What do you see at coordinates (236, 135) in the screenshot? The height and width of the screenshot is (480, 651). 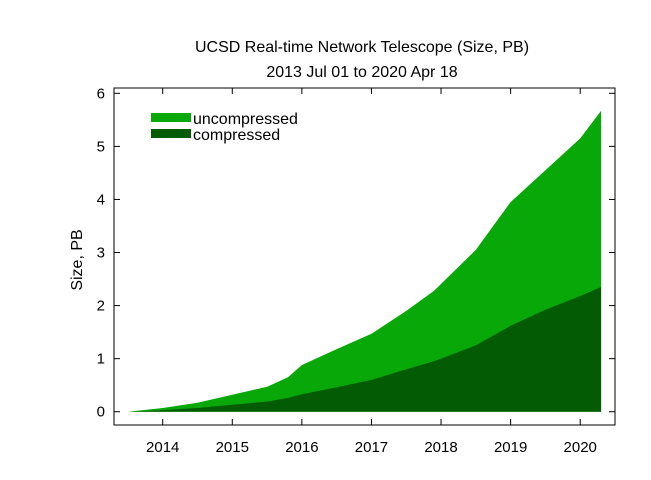 I see `legend-label-compressed: compressed` at bounding box center [236, 135].